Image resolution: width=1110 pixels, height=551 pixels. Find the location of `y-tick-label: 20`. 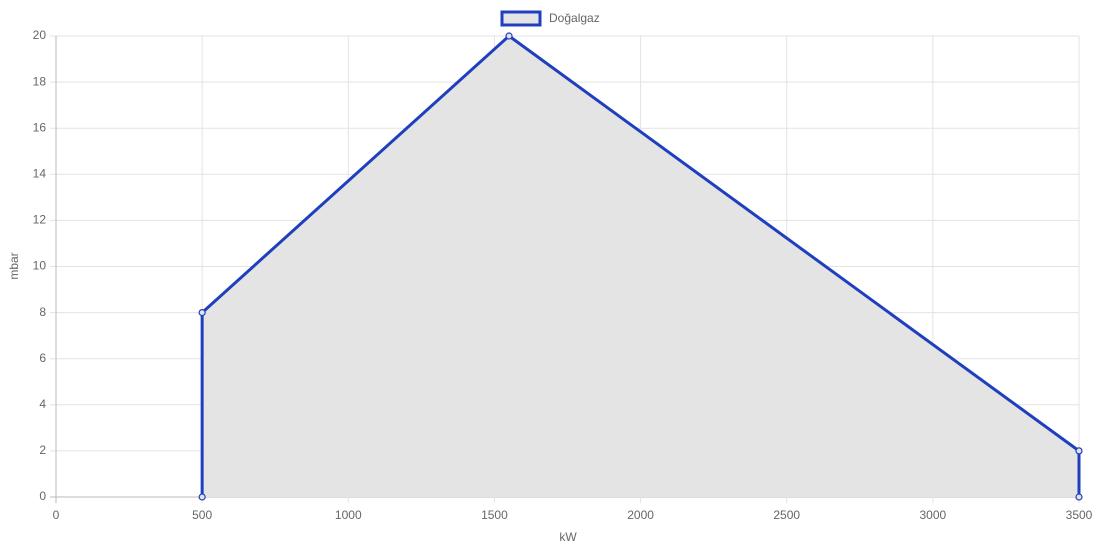

y-tick-label: 20 is located at coordinates (40, 35).